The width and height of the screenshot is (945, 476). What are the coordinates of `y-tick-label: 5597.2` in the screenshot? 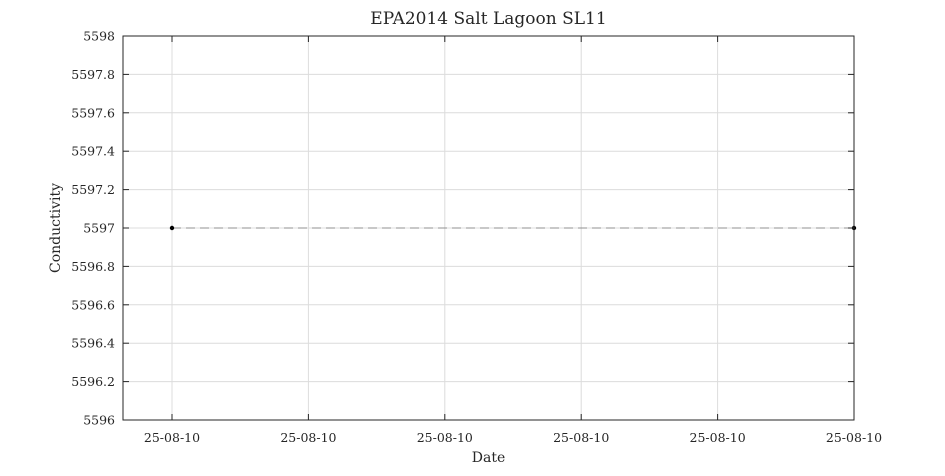 It's located at (93, 189).